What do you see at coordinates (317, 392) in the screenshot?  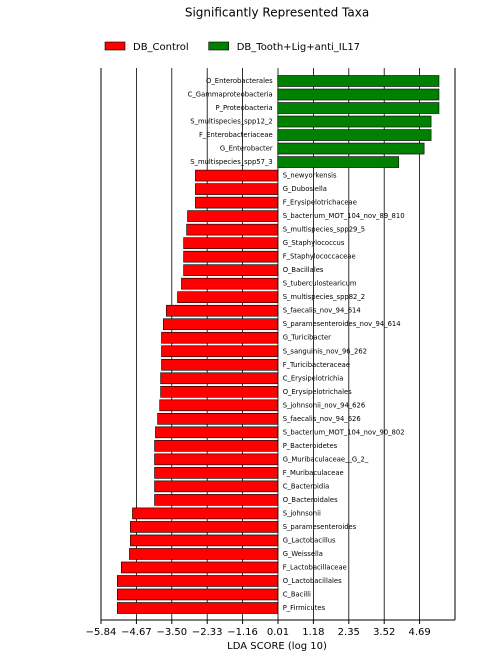 I see `category-label: O_Erysipelotrichales` at bounding box center [317, 392].